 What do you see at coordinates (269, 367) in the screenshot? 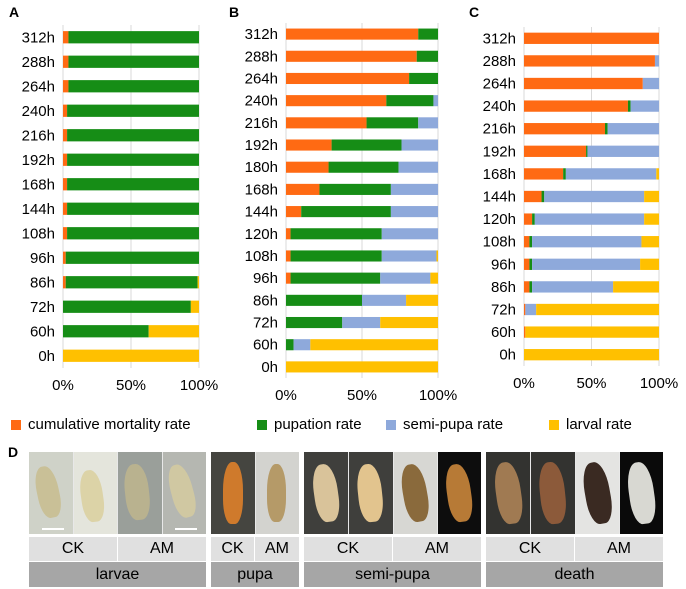
I see `y-tick-b-0h: 0h` at bounding box center [269, 367].